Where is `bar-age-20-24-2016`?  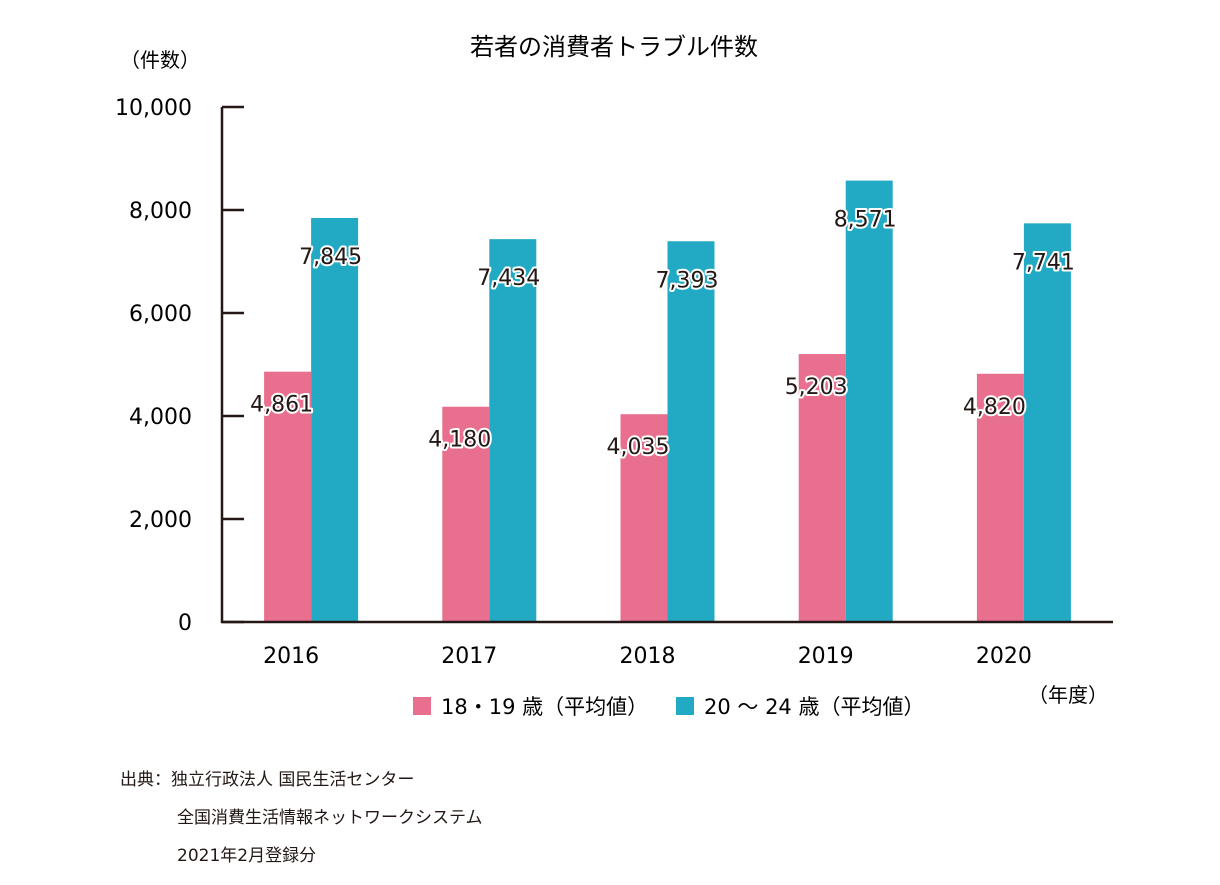 bar-age-20-24-2016 is located at coordinates (335, 420).